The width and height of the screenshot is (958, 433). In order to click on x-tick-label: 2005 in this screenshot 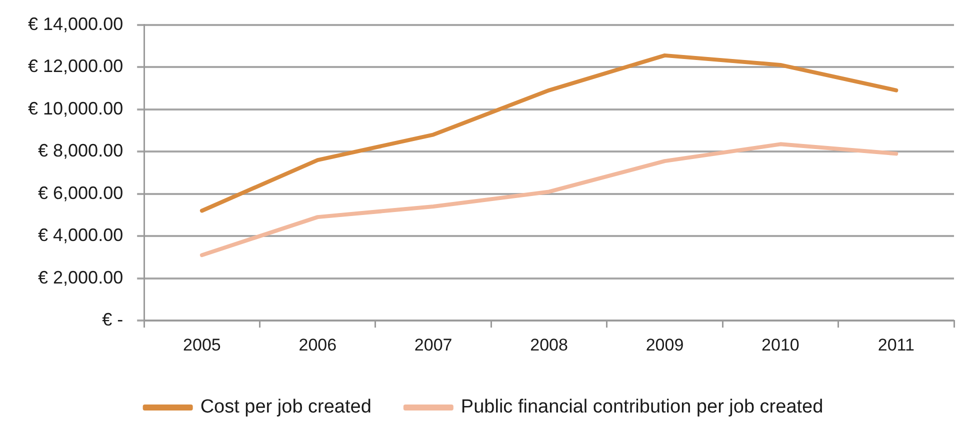, I will do `click(202, 344)`.